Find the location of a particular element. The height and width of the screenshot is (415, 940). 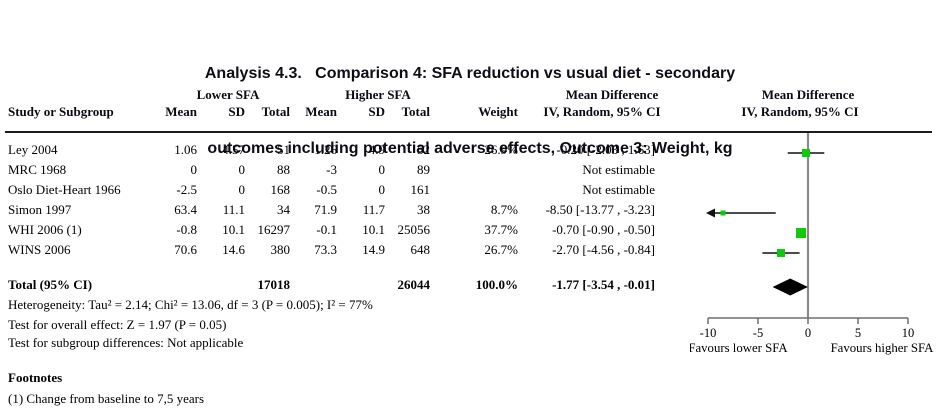

col-header-mean-lower: Mean is located at coordinates (181, 111).